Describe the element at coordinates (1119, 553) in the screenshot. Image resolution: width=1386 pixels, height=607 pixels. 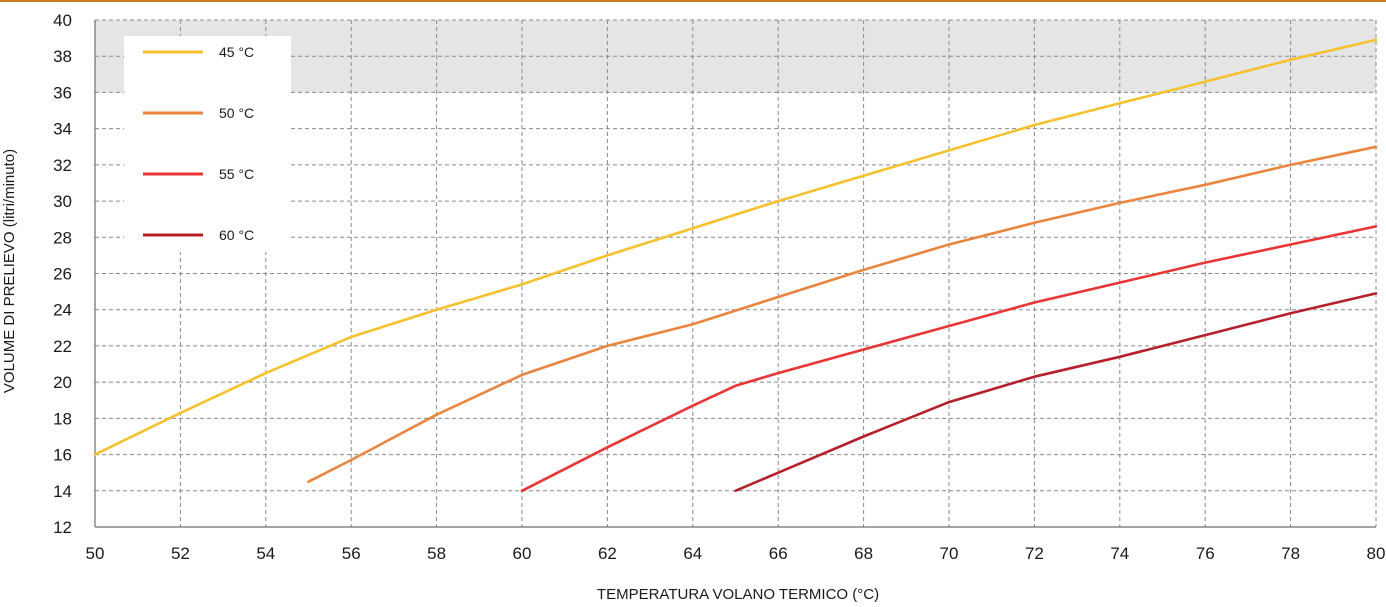
I see `x-tick-label: 74` at that location.